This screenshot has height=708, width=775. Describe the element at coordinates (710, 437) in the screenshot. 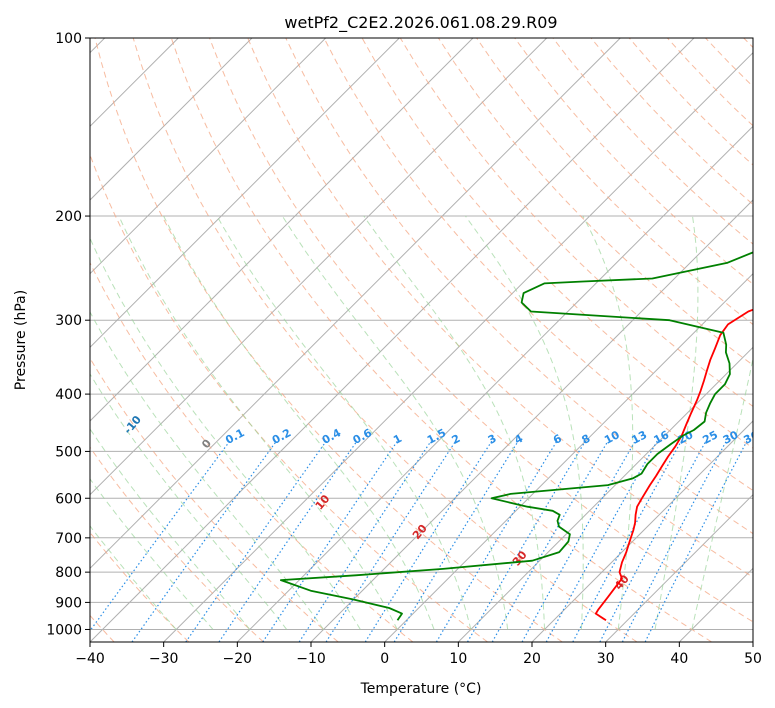

I see `mixing-ratio-label: 25` at that location.